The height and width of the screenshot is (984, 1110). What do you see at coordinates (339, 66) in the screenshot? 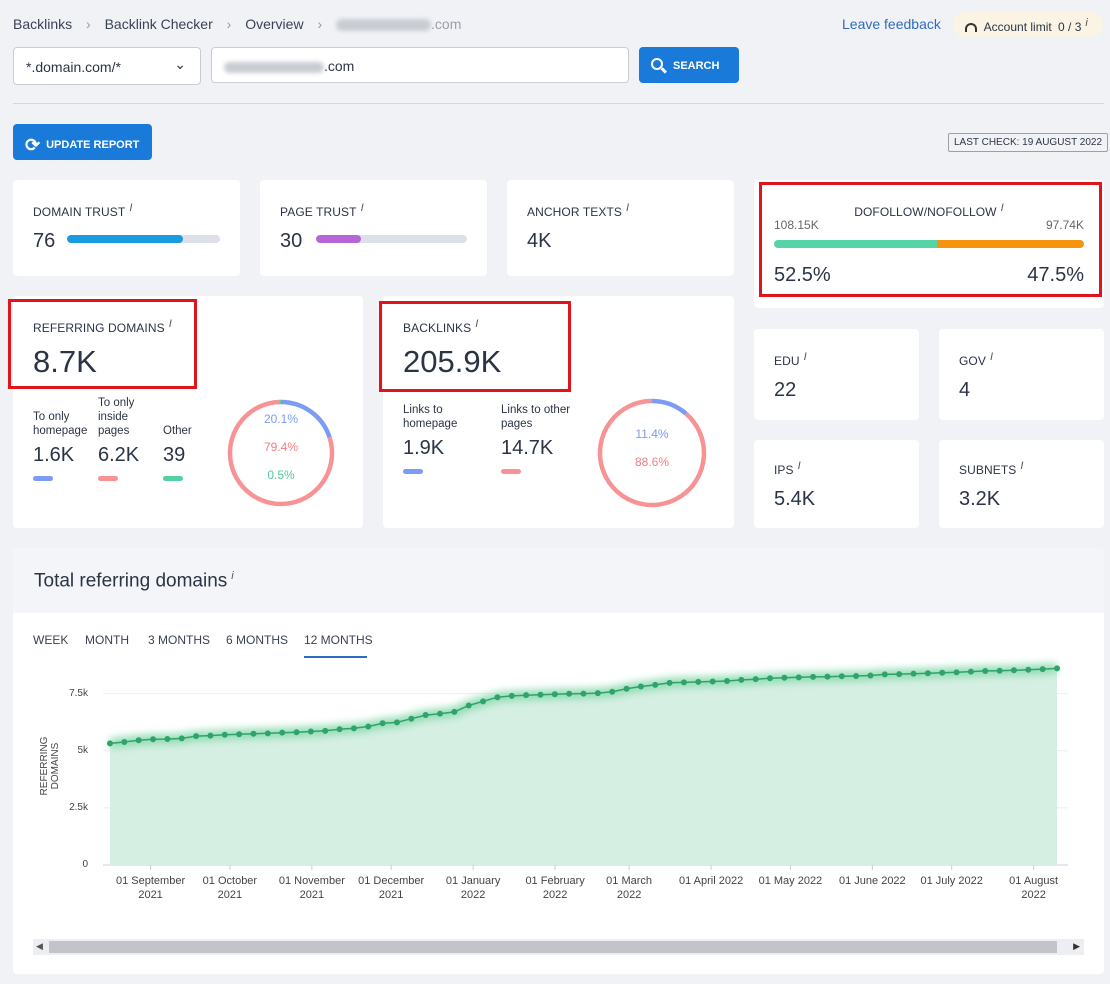
I see `search-input-value: .com` at bounding box center [339, 66].